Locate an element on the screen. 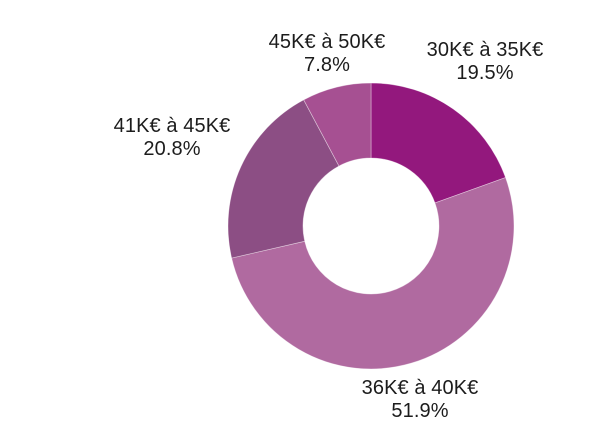  slice-label-percent: 51.9% is located at coordinates (420, 411).